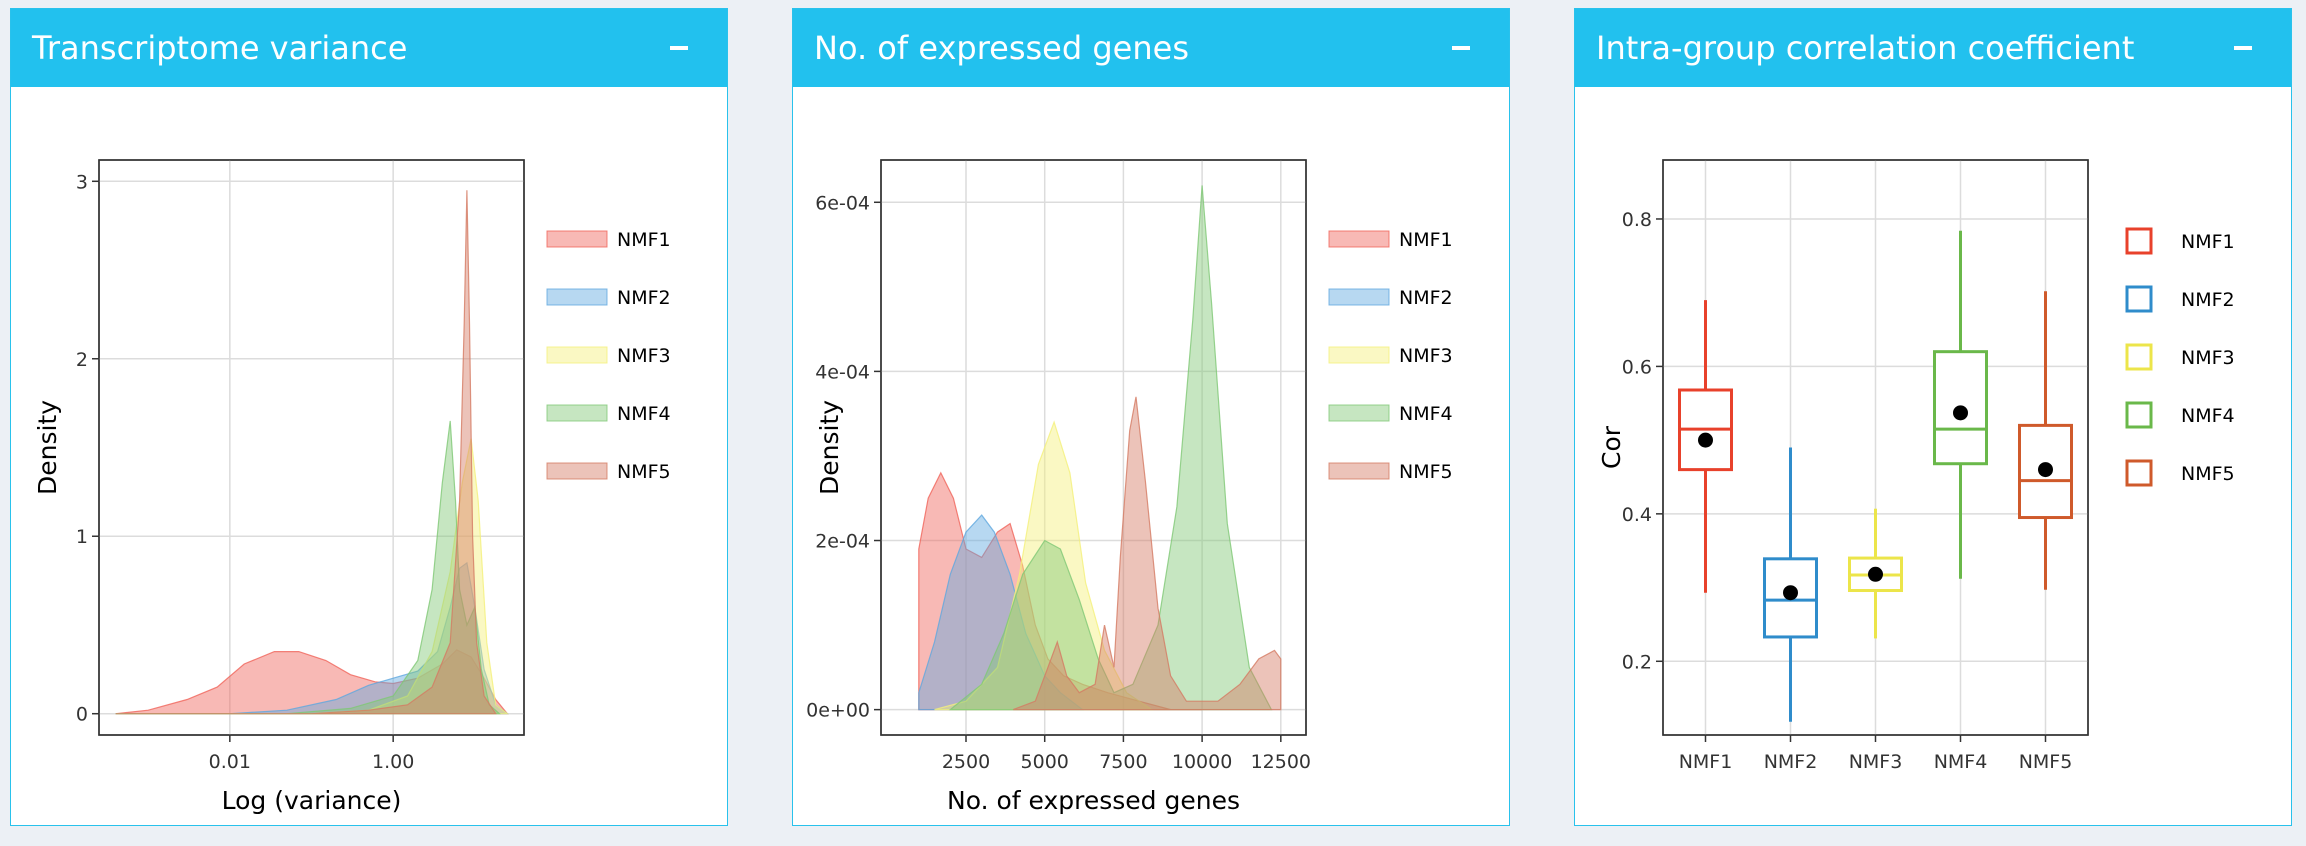  What do you see at coordinates (1876, 762) in the screenshot?
I see `x-tick-label: NMF3` at bounding box center [1876, 762].